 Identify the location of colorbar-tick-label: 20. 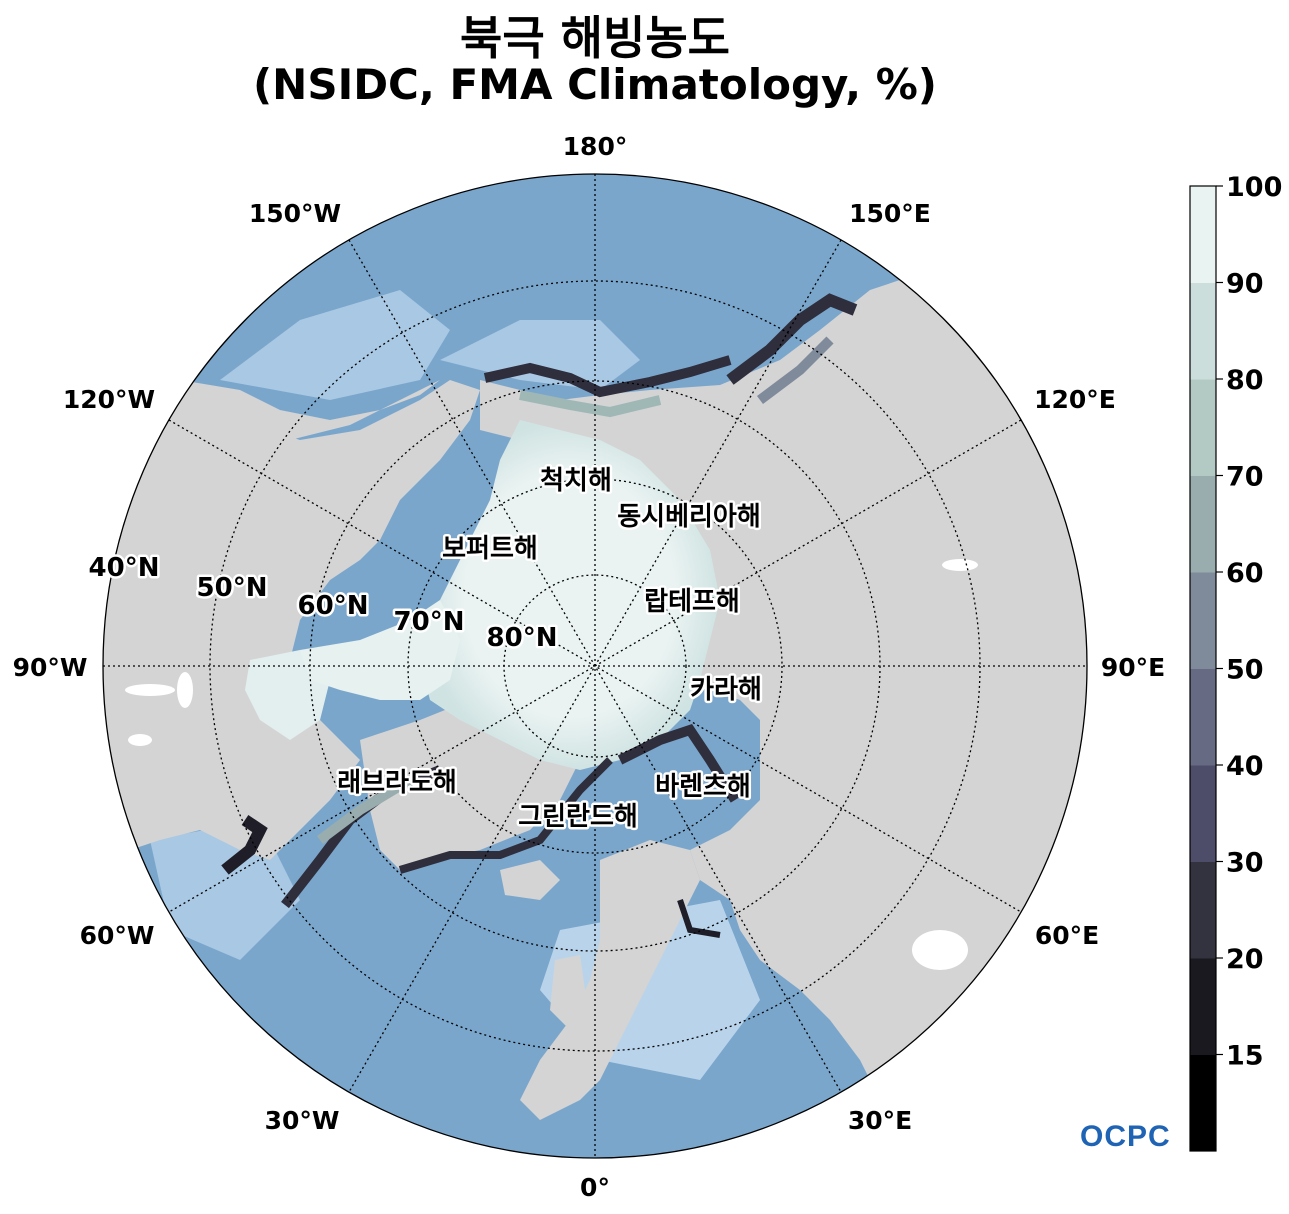
(1245, 959).